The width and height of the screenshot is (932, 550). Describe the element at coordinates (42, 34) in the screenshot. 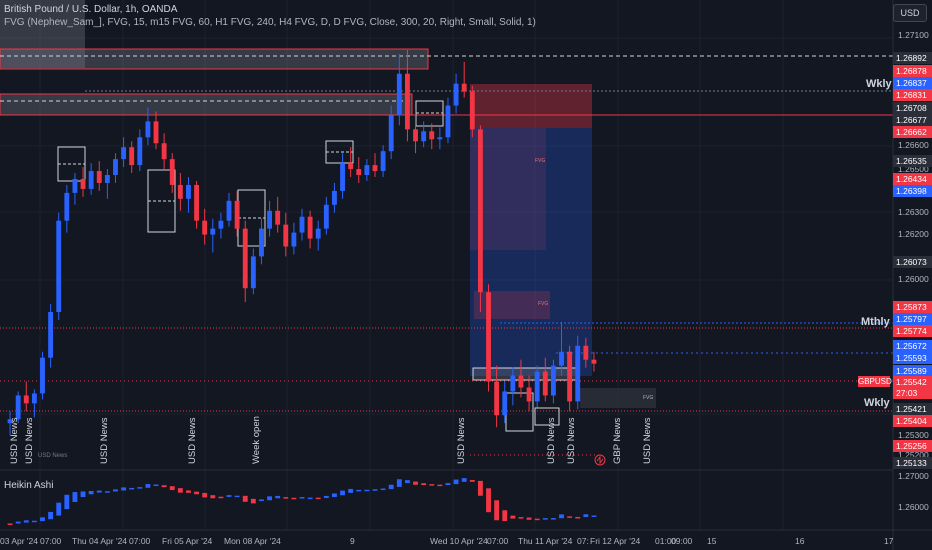

I see `fvg-zone-top-left` at that location.